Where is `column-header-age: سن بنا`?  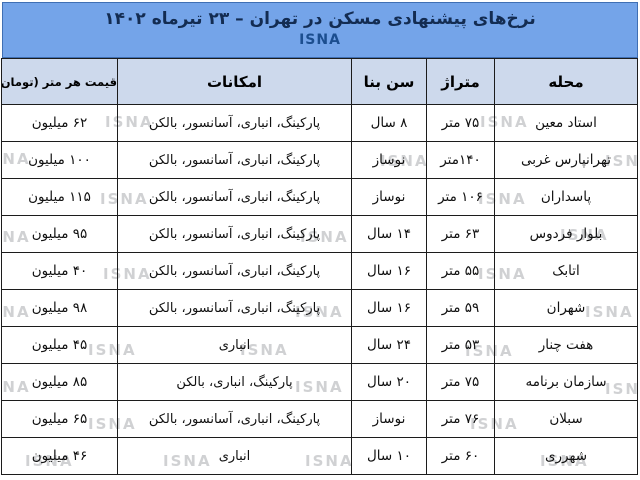
column-header-age: سن بنا is located at coordinates (389, 81).